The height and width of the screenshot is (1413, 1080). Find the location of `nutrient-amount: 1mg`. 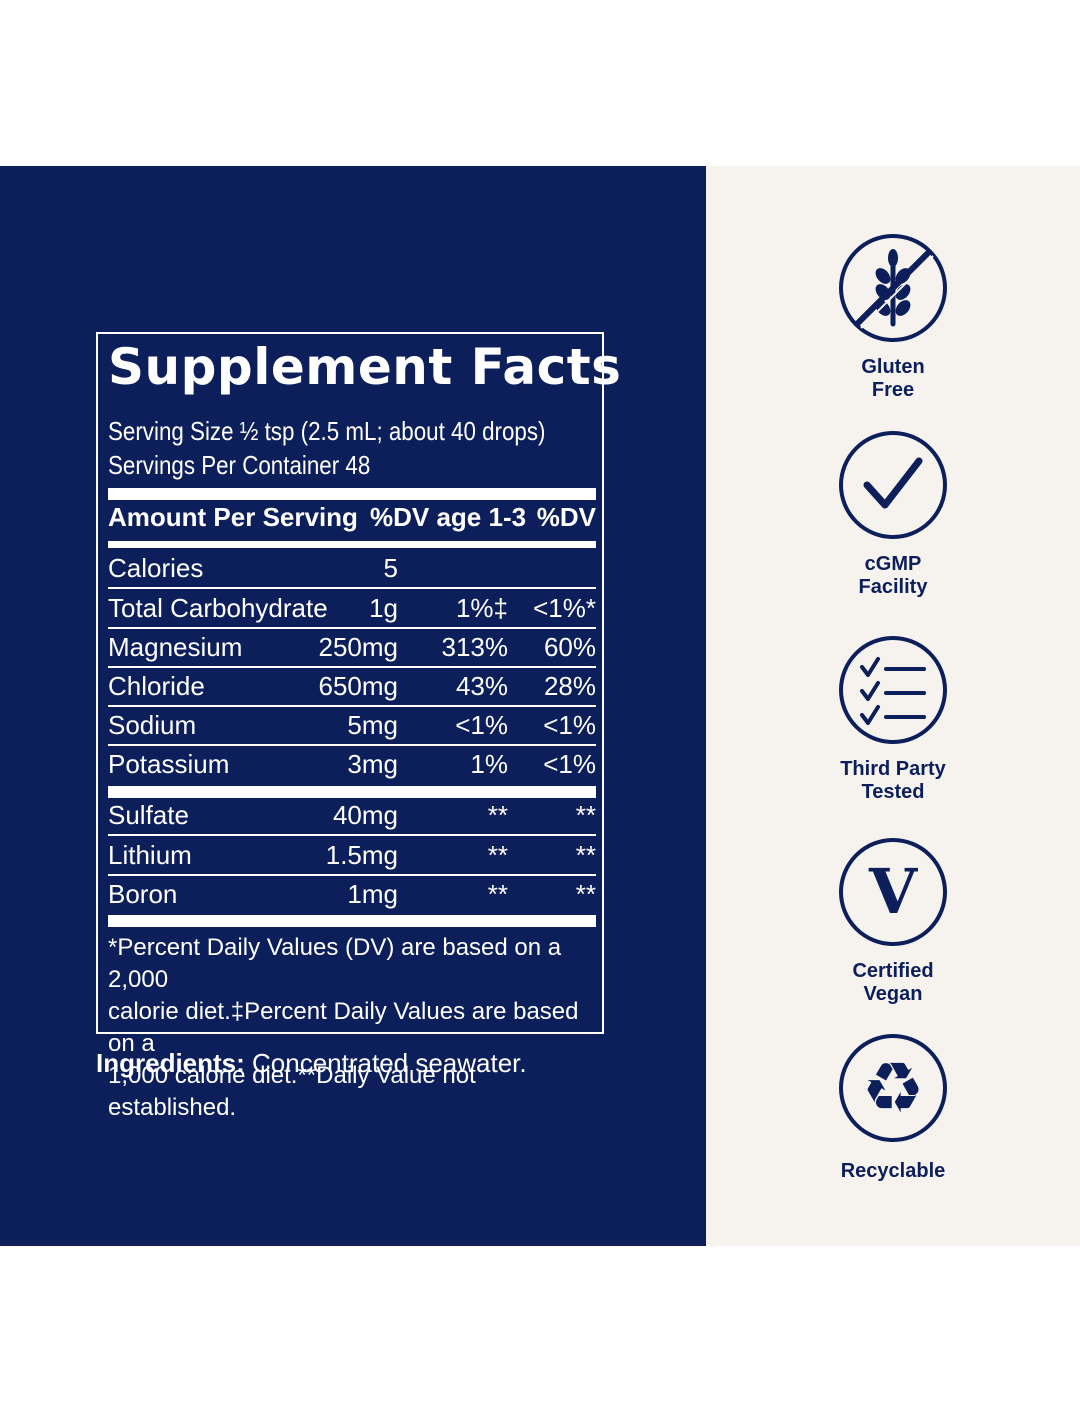

nutrient-amount: 1mg is located at coordinates (372, 894).